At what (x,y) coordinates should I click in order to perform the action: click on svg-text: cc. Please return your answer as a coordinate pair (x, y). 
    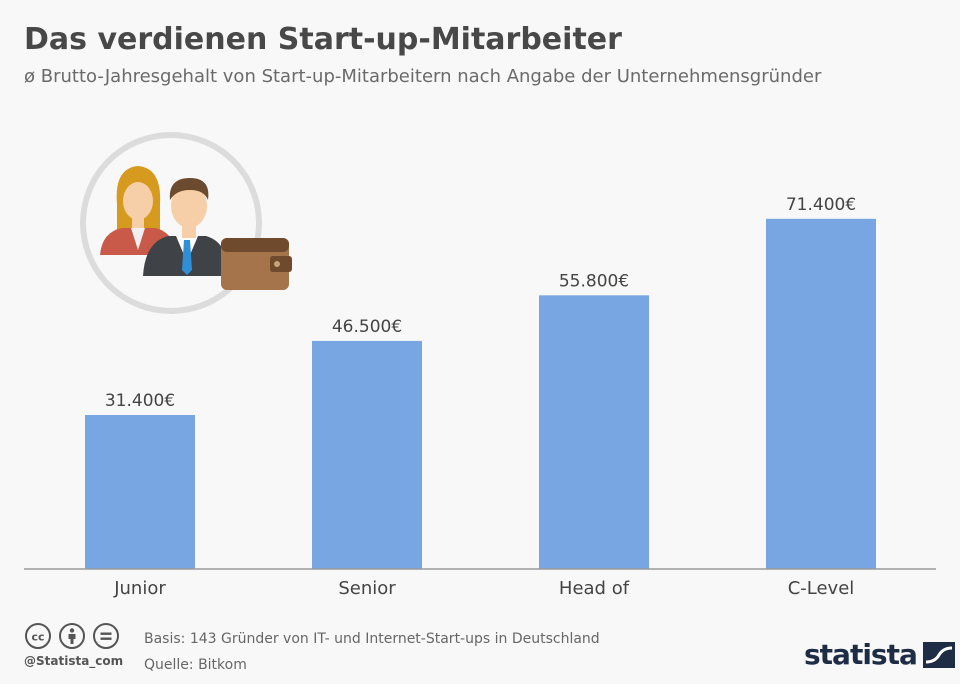
    Looking at the image, I should click on (37, 637).